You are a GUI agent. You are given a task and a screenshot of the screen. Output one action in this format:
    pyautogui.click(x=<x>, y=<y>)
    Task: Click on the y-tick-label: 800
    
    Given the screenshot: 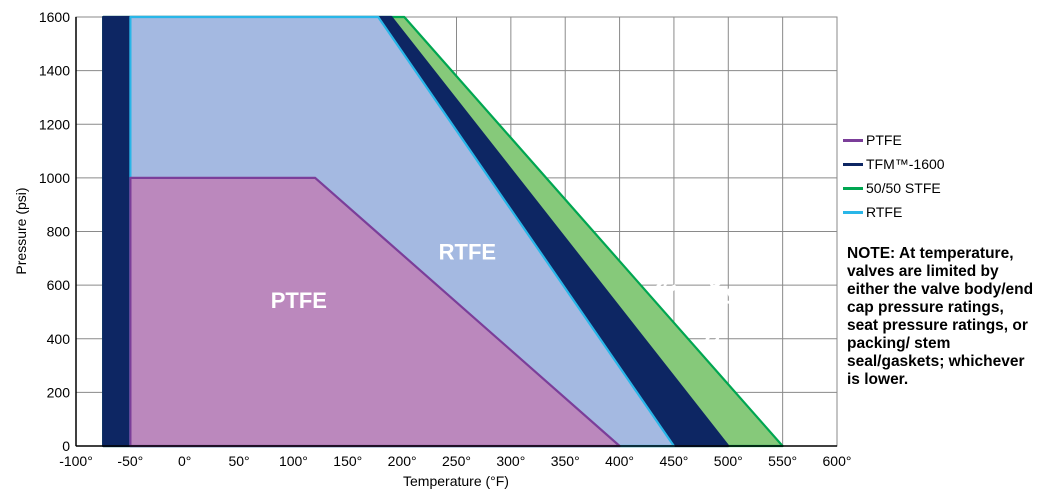 What is the action you would take?
    pyautogui.click(x=59, y=232)
    